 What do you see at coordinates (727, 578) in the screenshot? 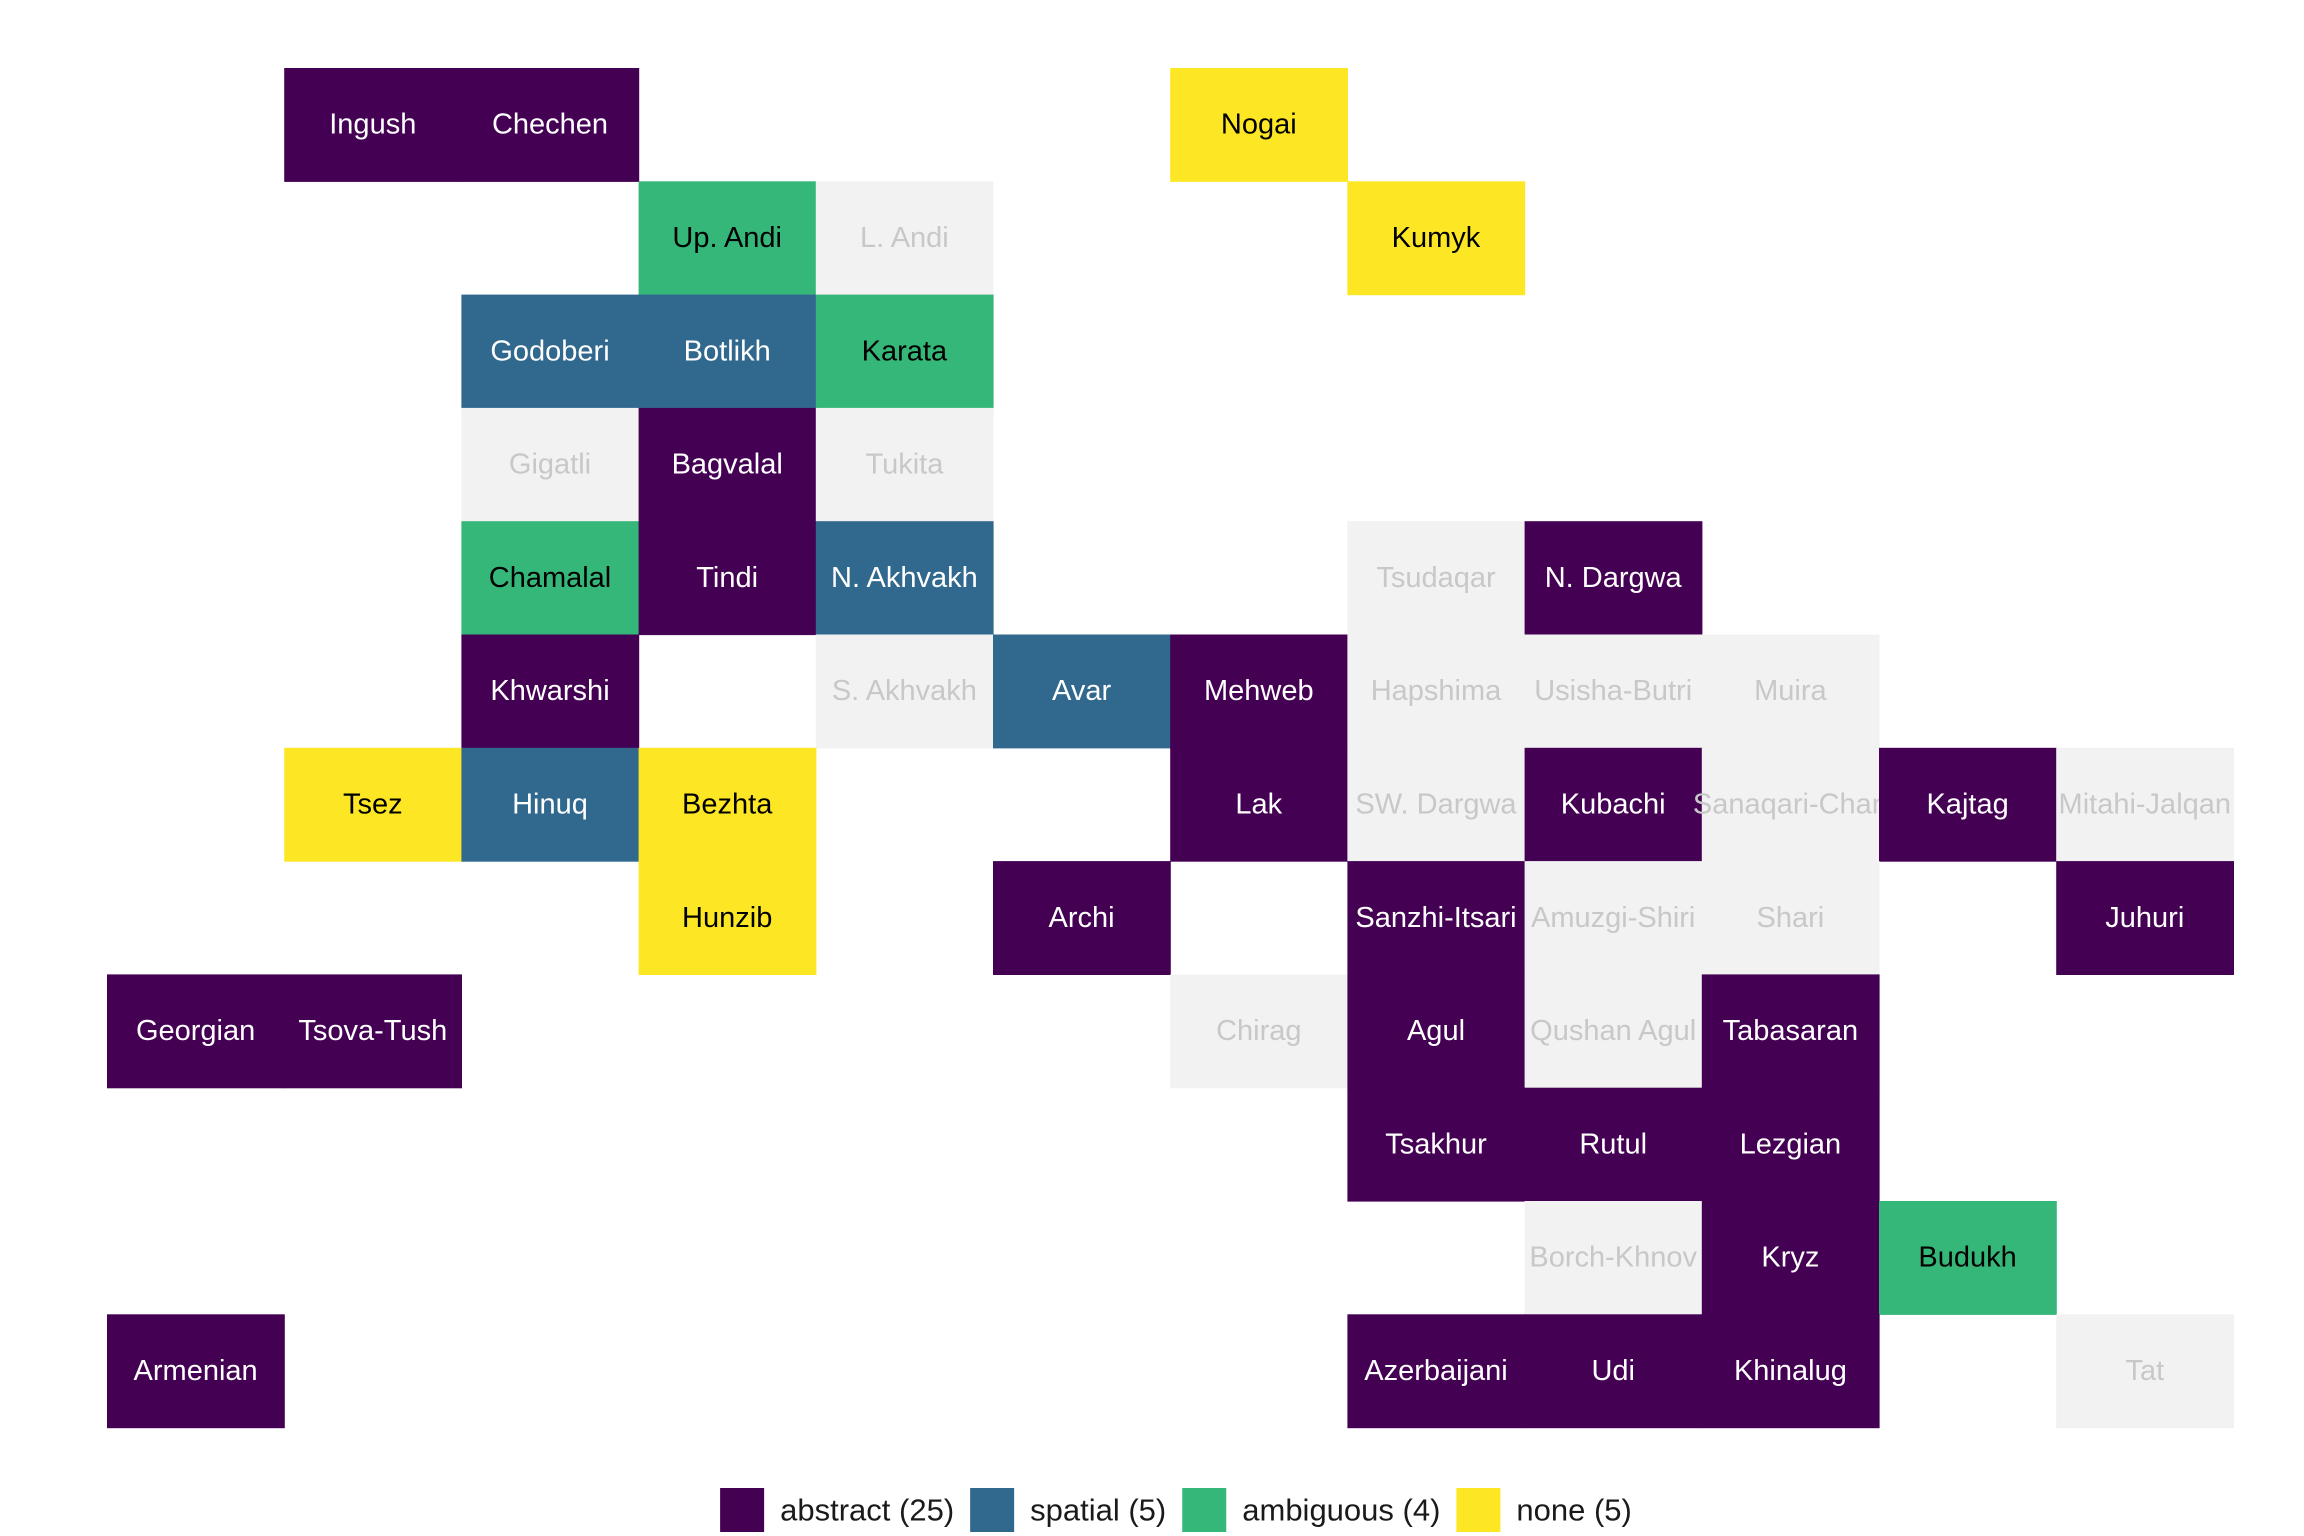
I see `tile-label: Tindi` at bounding box center [727, 578].